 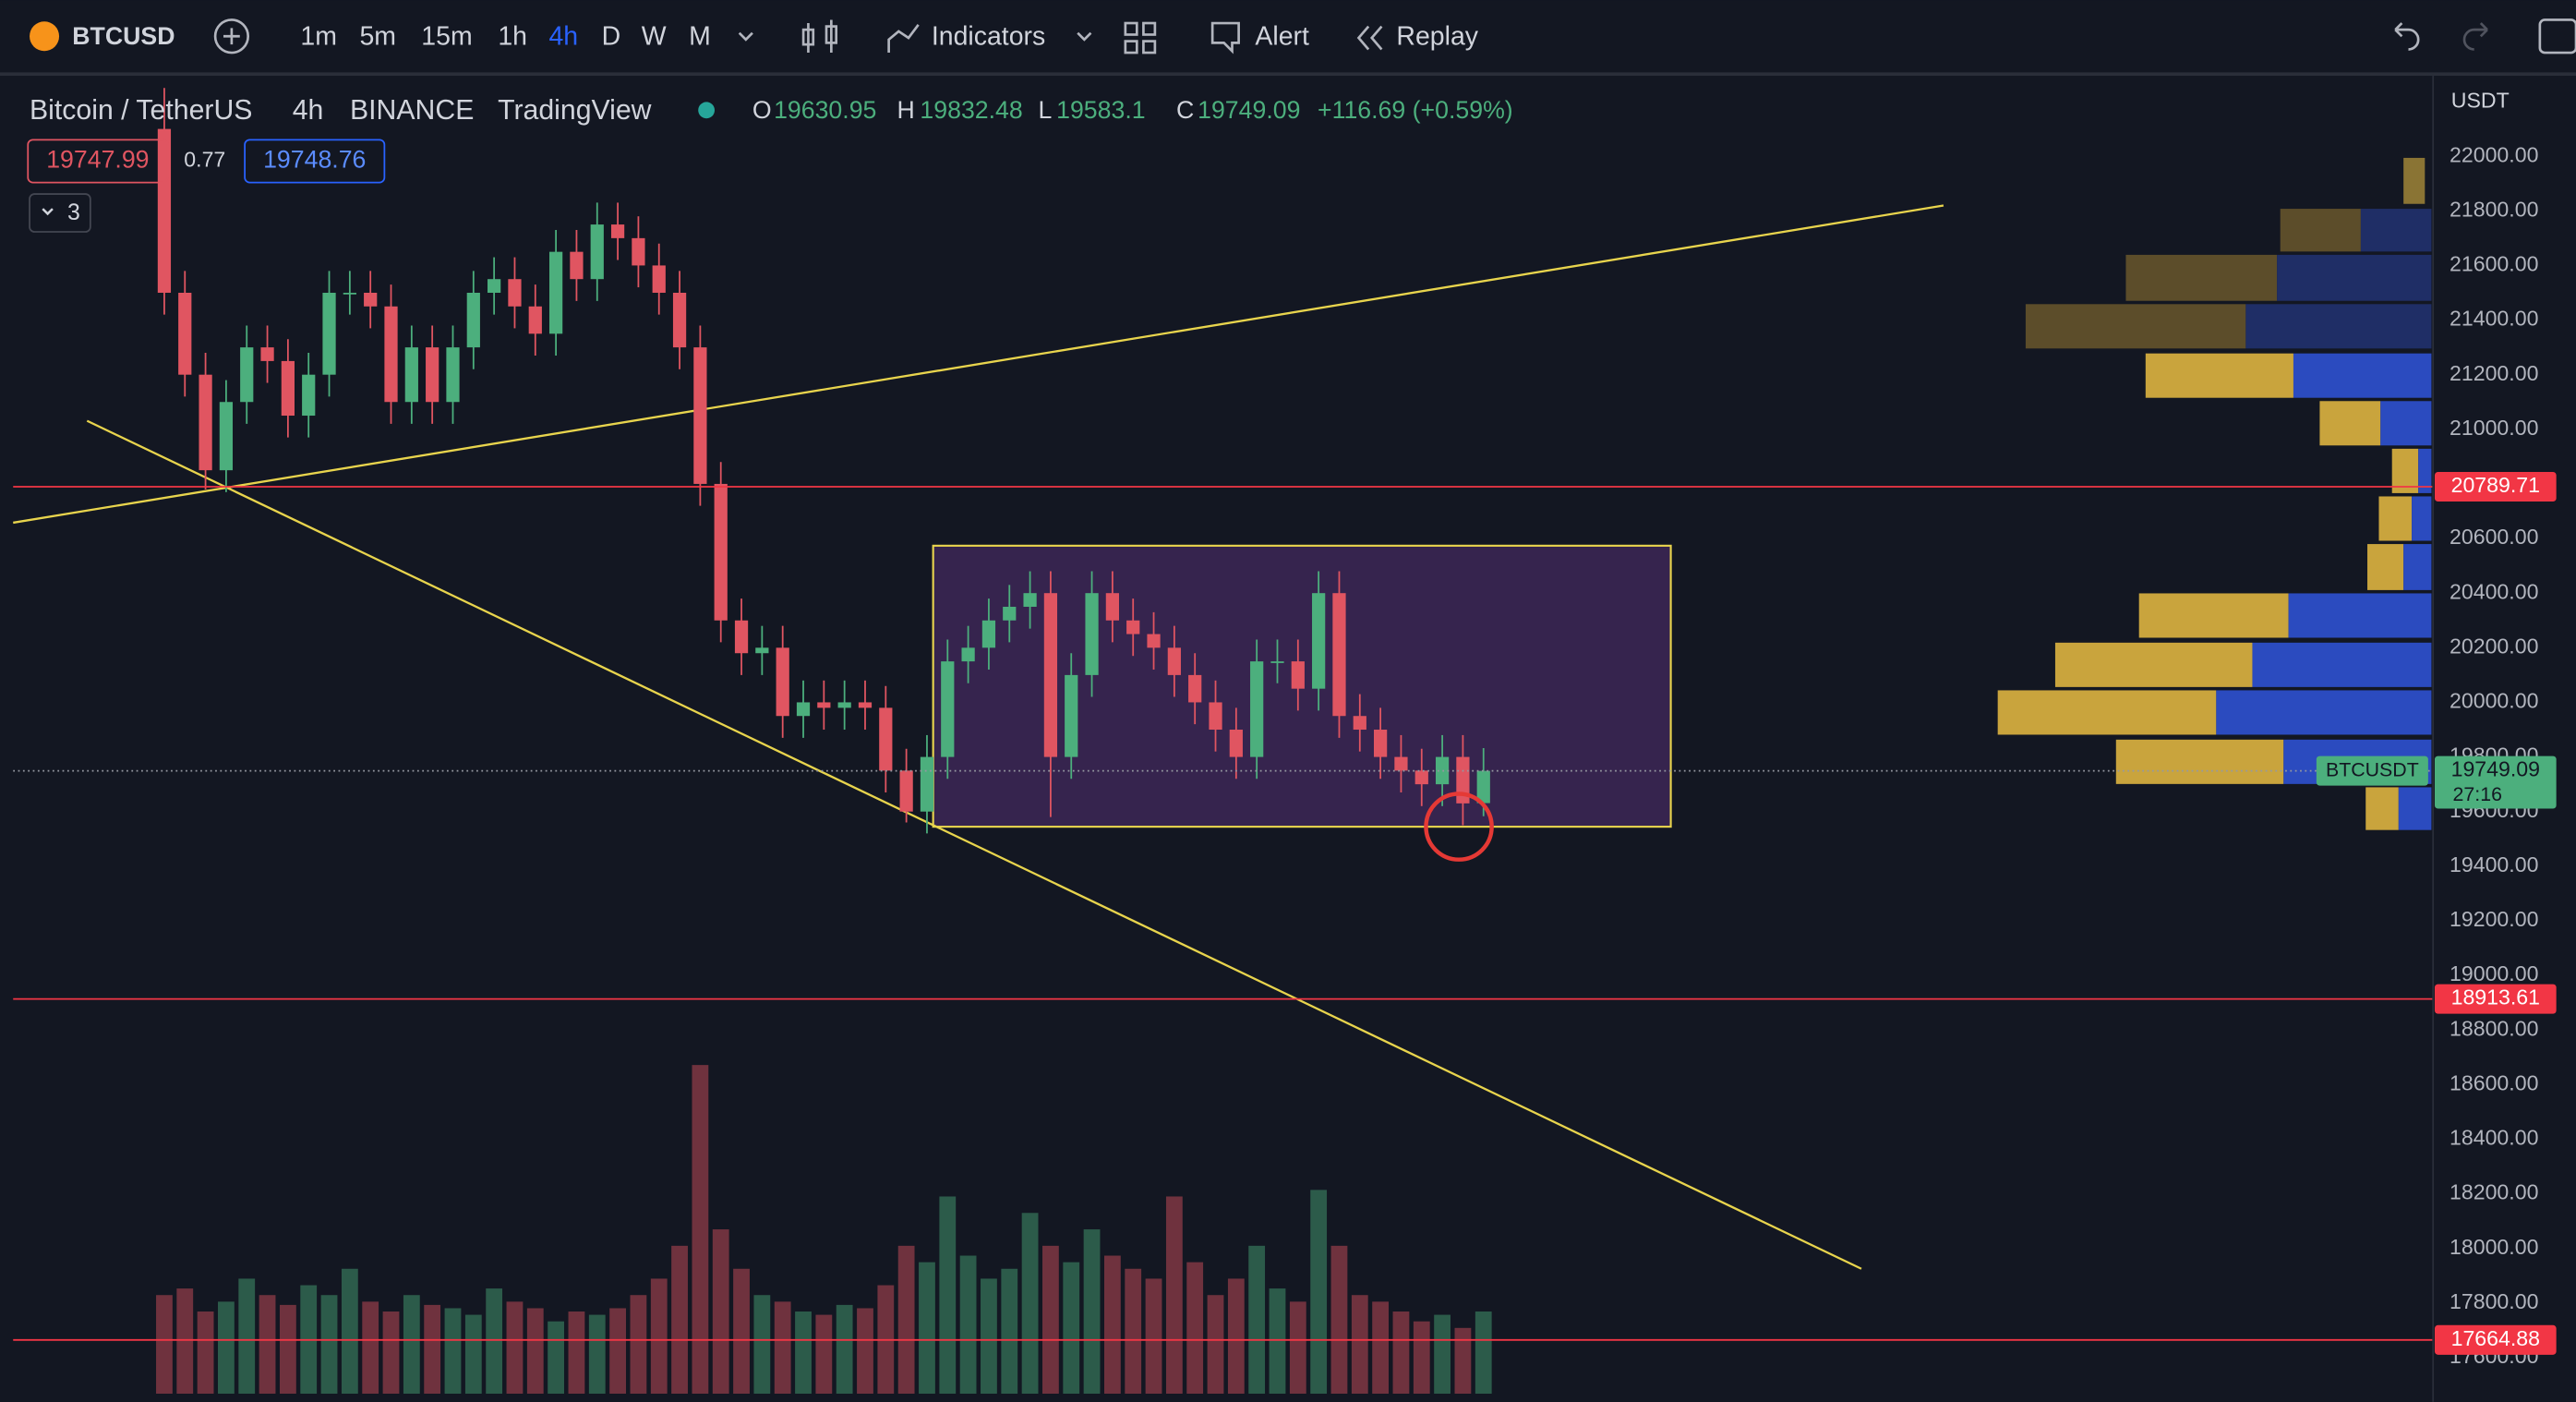 I want to click on ohlc-value: L, so click(x=1046, y=110).